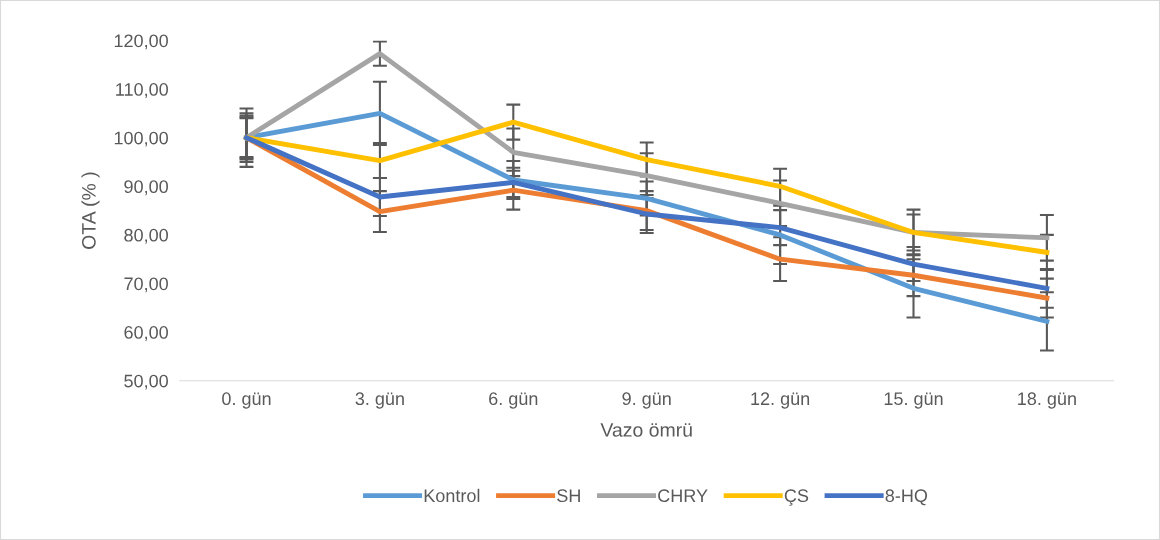 This screenshot has width=1160, height=540. What do you see at coordinates (246, 400) in the screenshot?
I see `x-tick-label: 0. gün` at bounding box center [246, 400].